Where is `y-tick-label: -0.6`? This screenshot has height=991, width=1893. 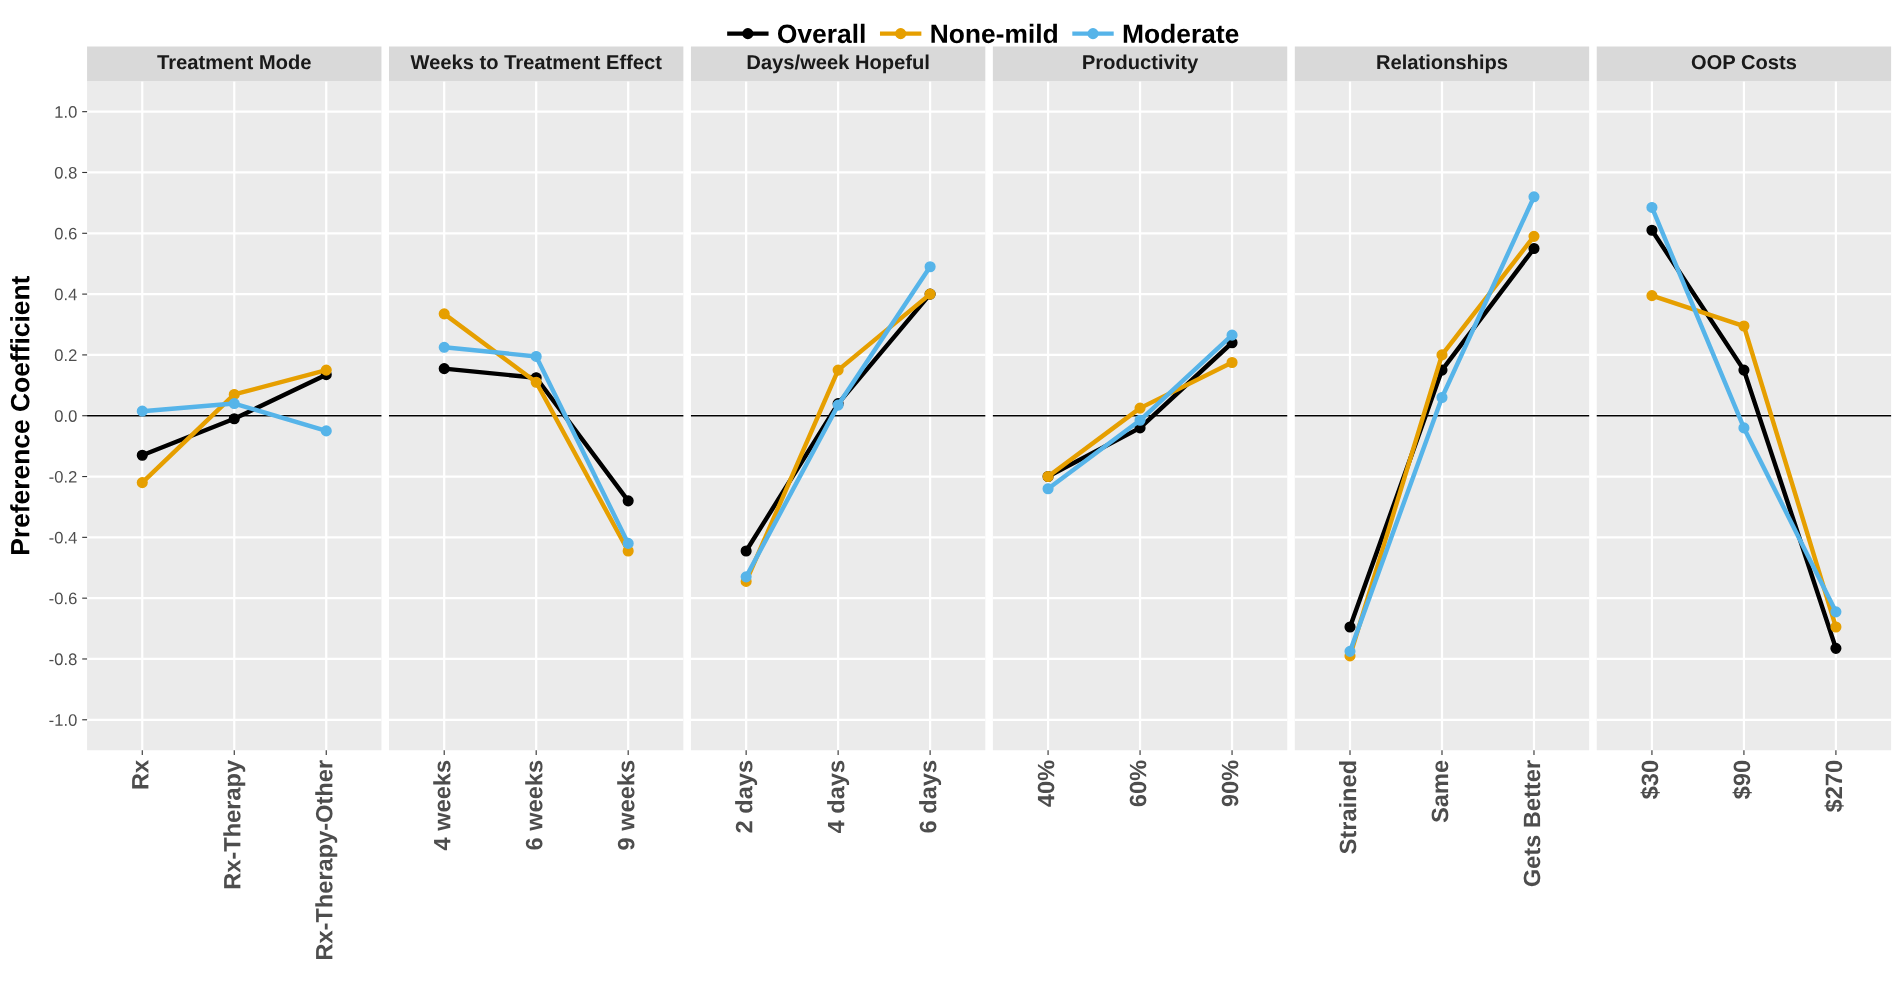
y-tick-label: -0.6 is located at coordinates (63, 598).